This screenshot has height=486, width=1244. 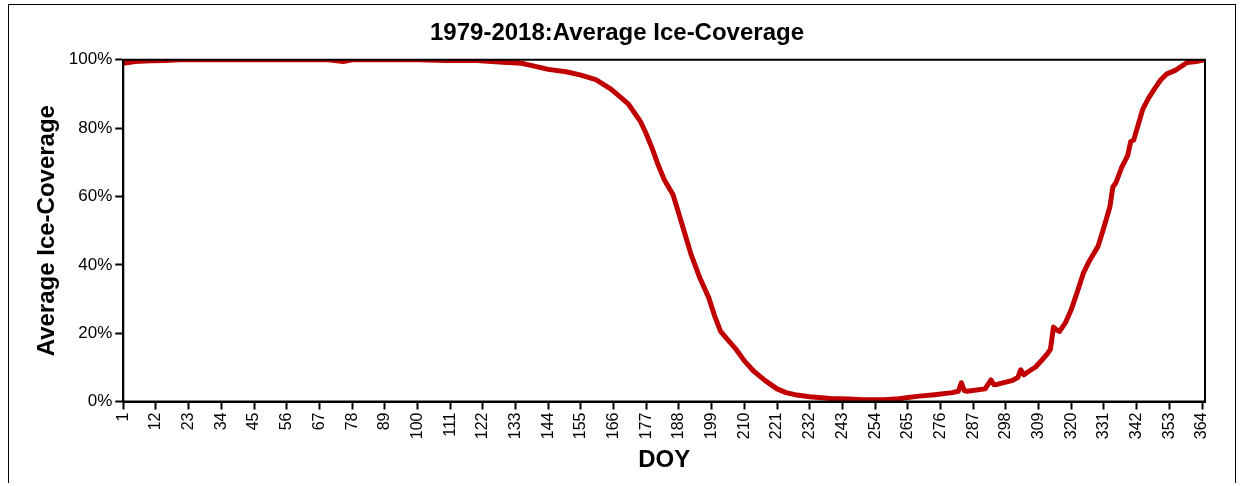 What do you see at coordinates (46, 231) in the screenshot?
I see `y-axis-title: Average Ice-Coverage` at bounding box center [46, 231].